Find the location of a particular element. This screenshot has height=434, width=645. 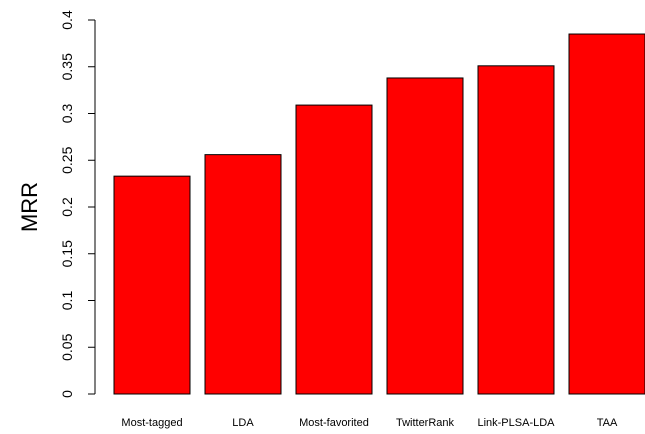

y-axis-label: MRR is located at coordinates (29, 207).